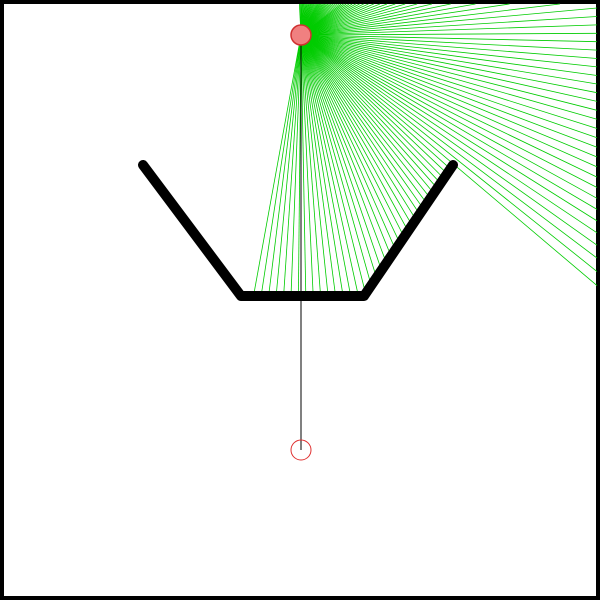 The image size is (601, 601). I want to click on goal-marker, so click(301, 450).